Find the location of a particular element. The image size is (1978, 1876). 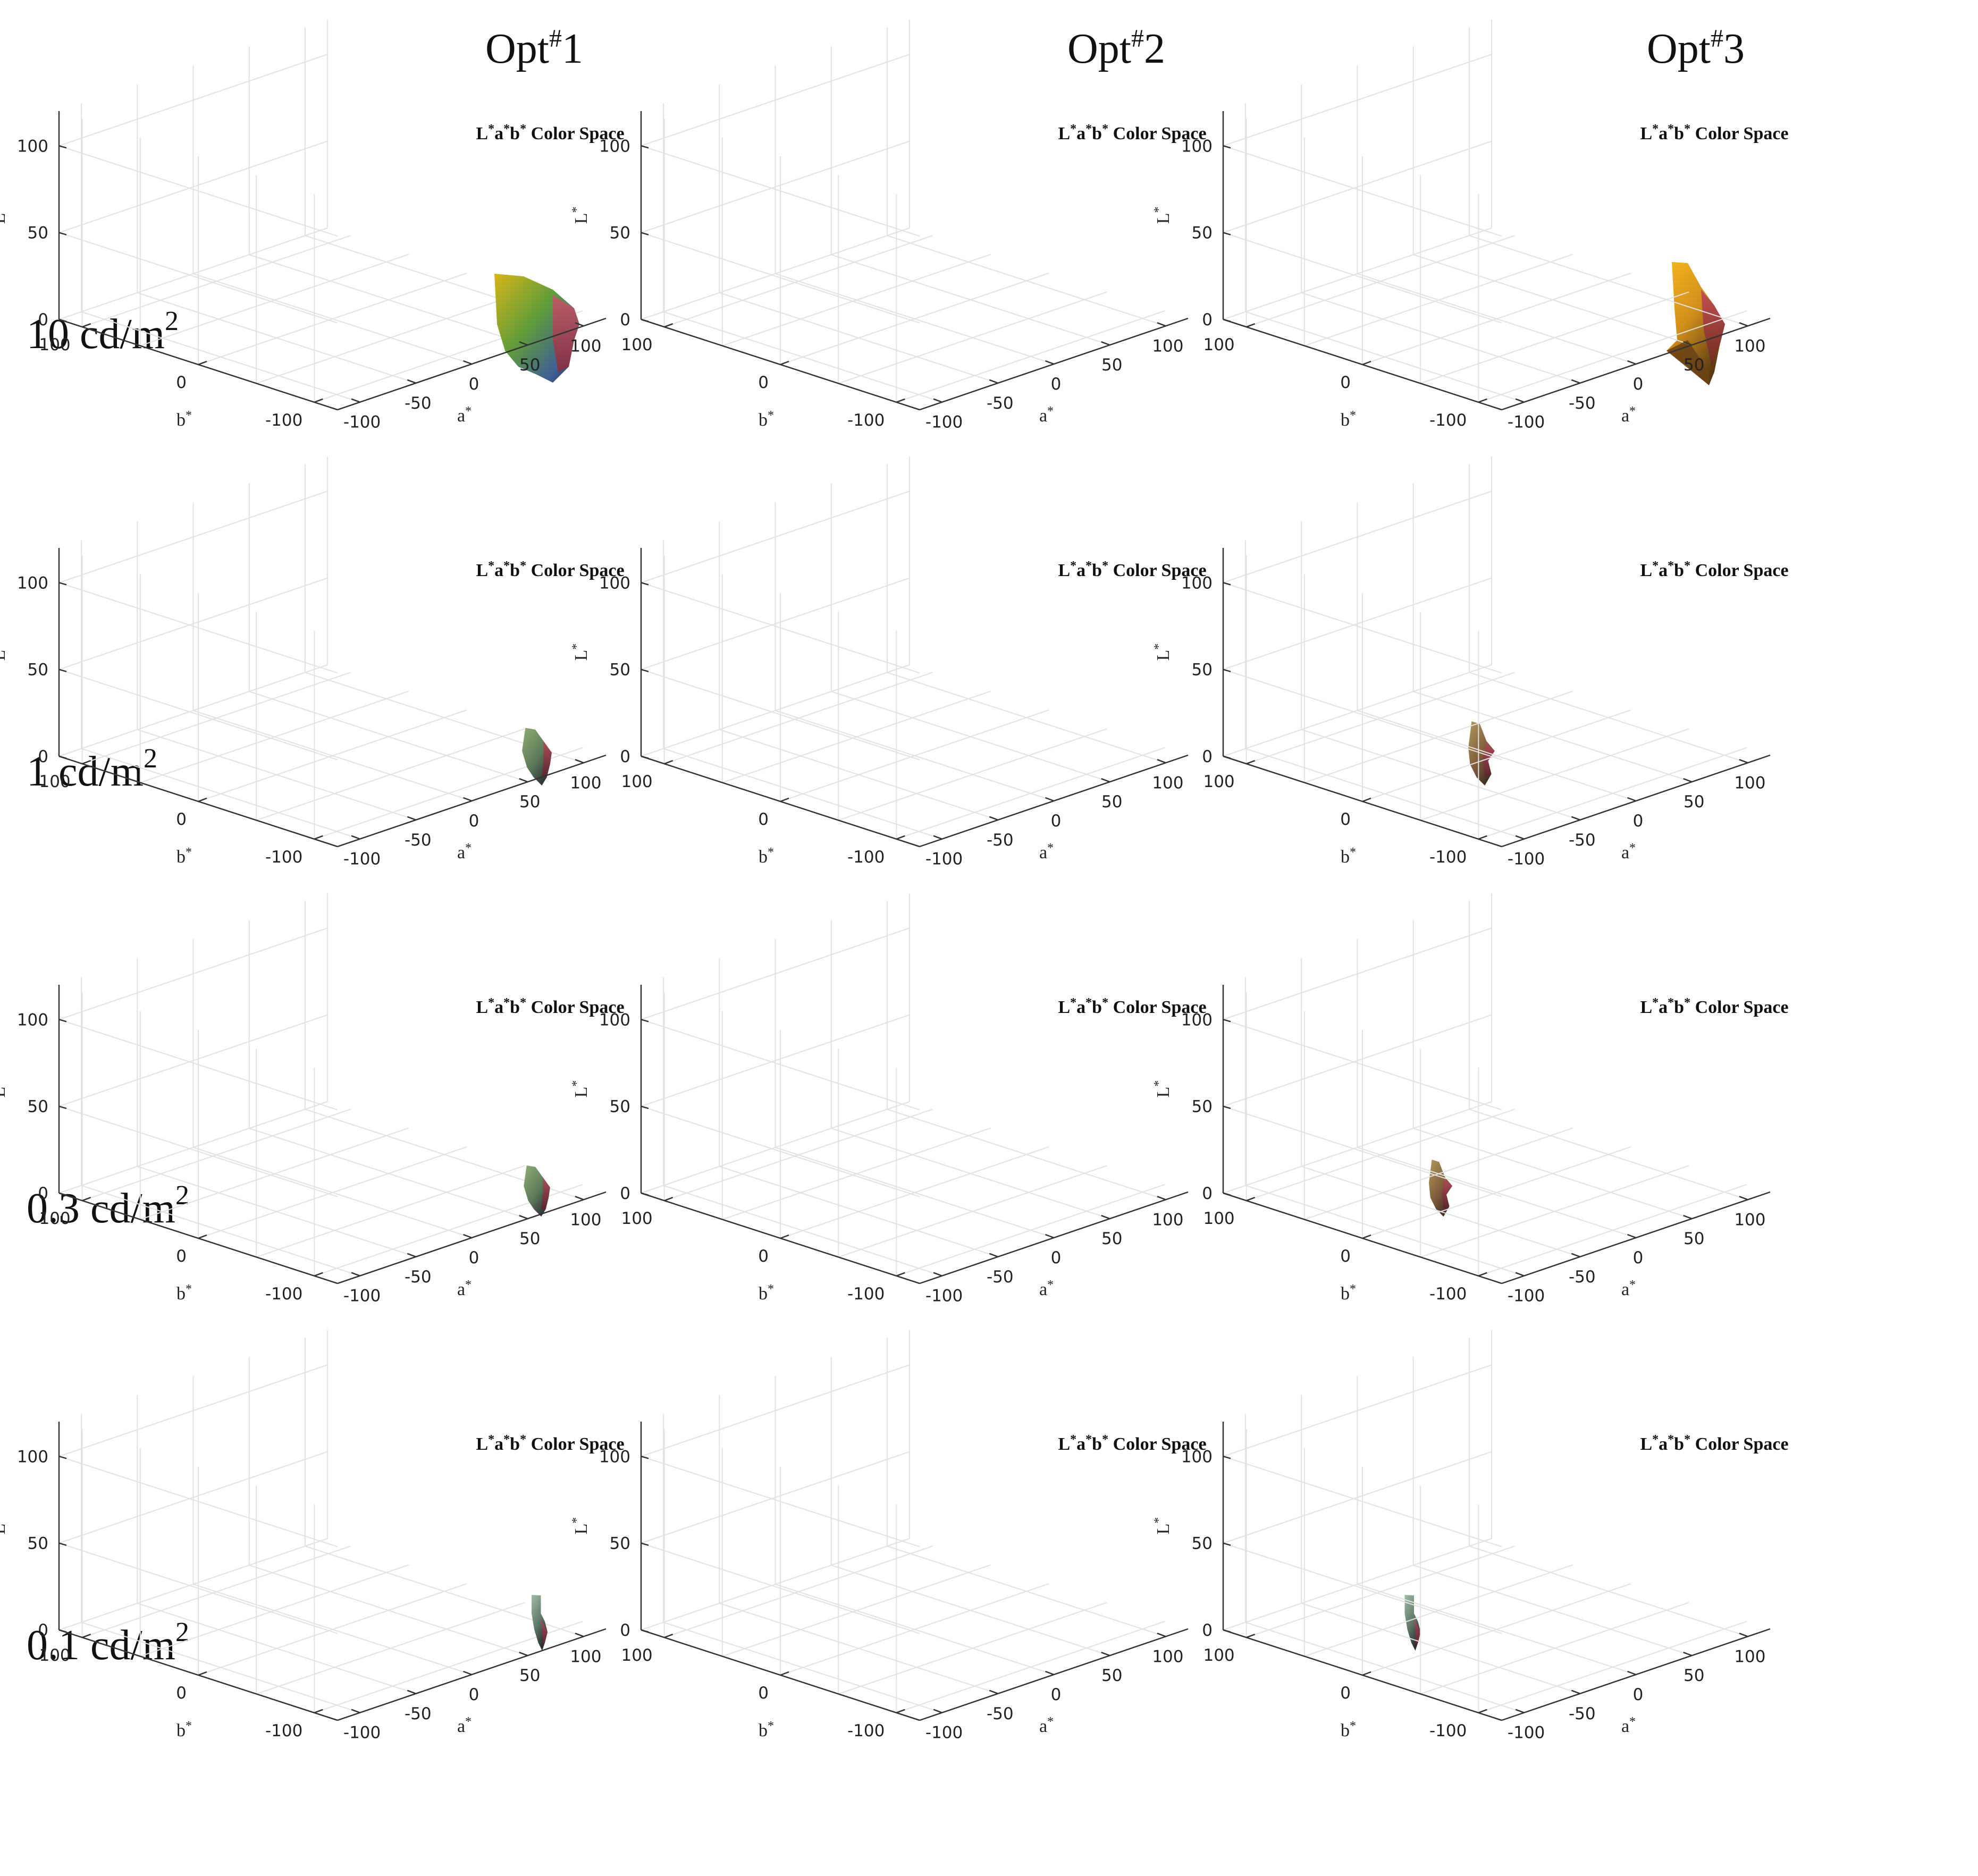

tick-label-a: 100 is located at coordinates (586, 1656).